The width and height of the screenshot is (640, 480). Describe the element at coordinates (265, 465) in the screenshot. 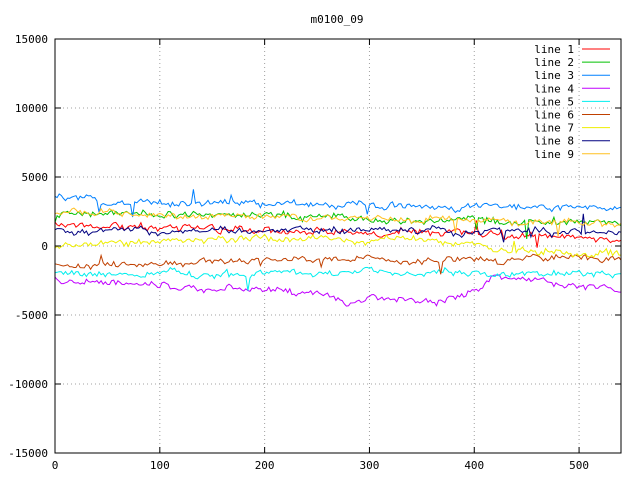

I see `x-tick-label: 200` at that location.